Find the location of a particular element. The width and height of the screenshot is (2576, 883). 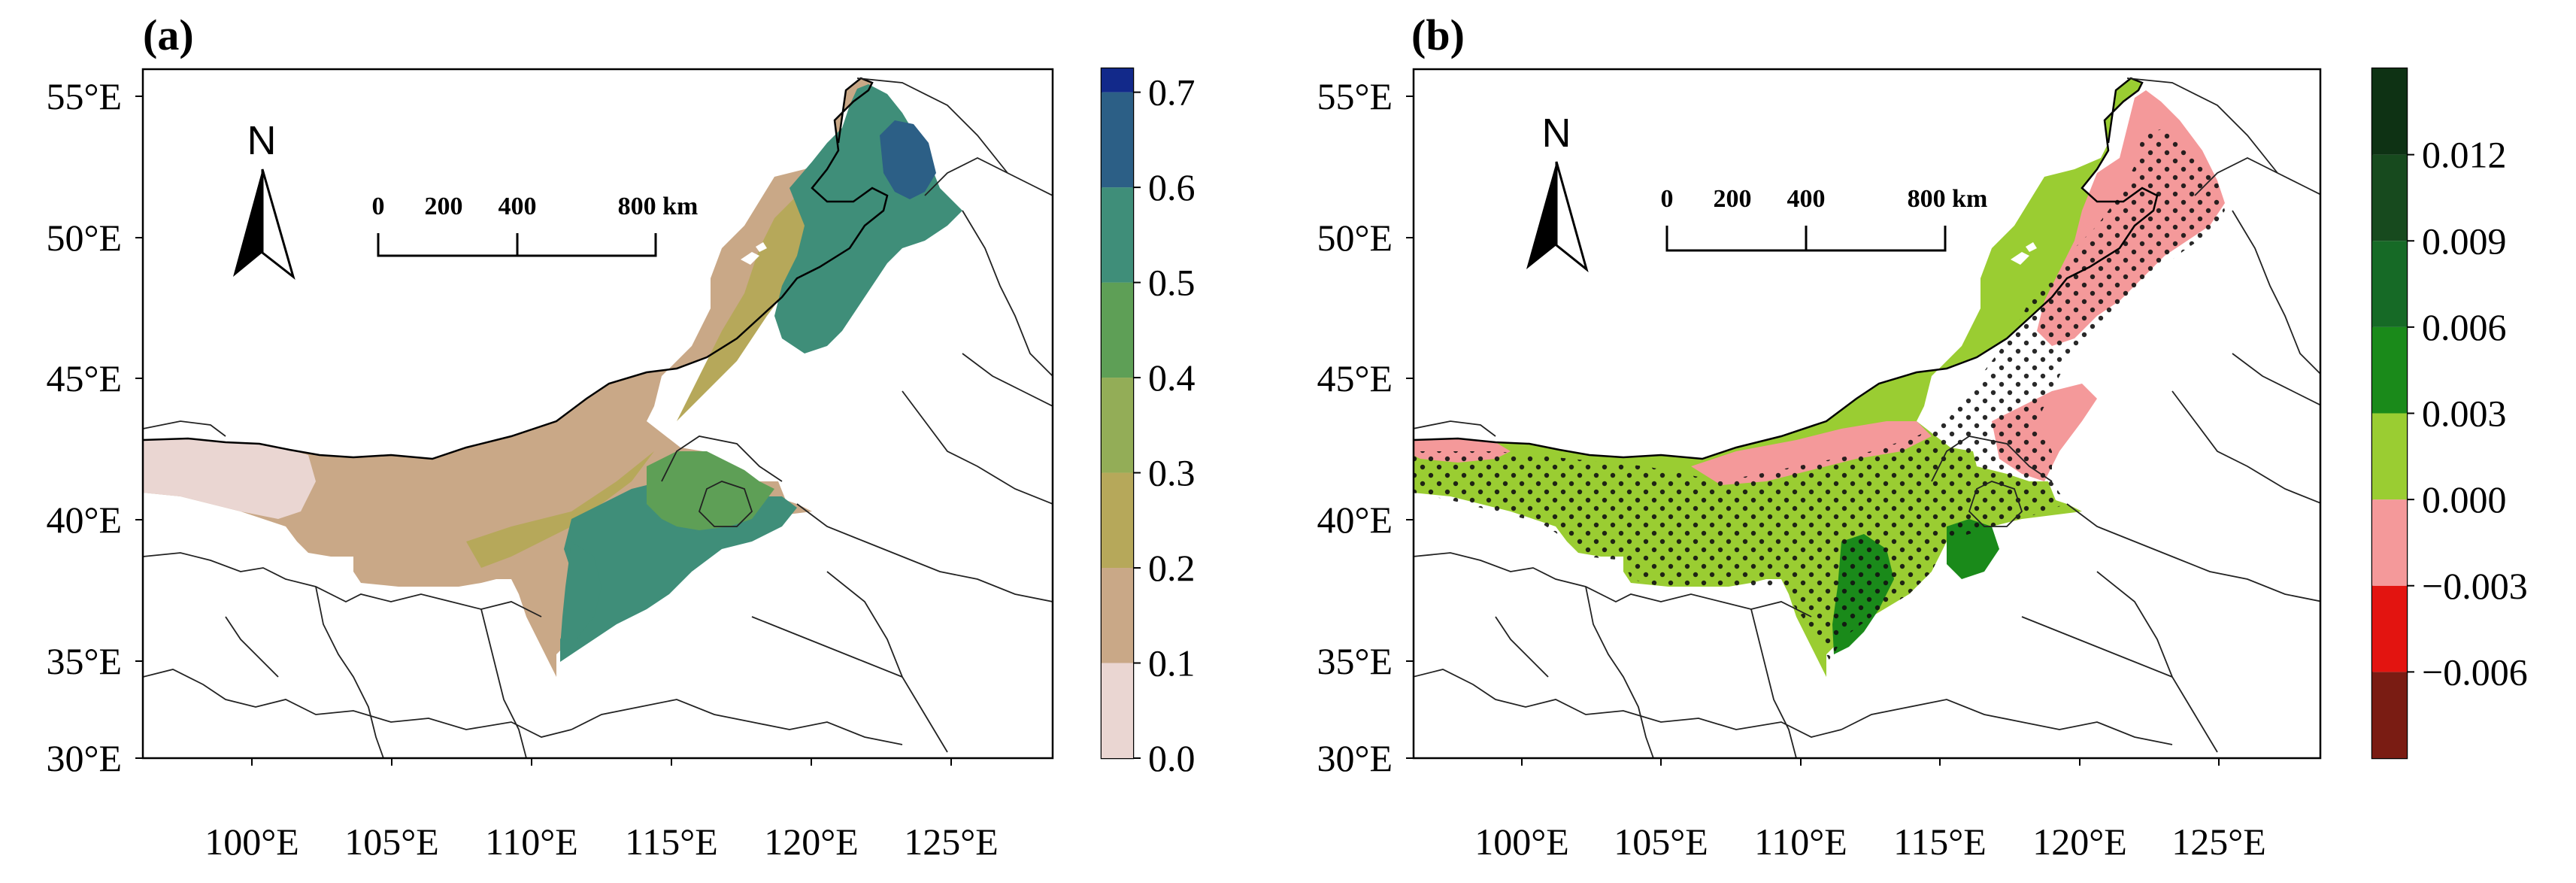

panel-a-ytick-label: 45°E is located at coordinates (84, 378).